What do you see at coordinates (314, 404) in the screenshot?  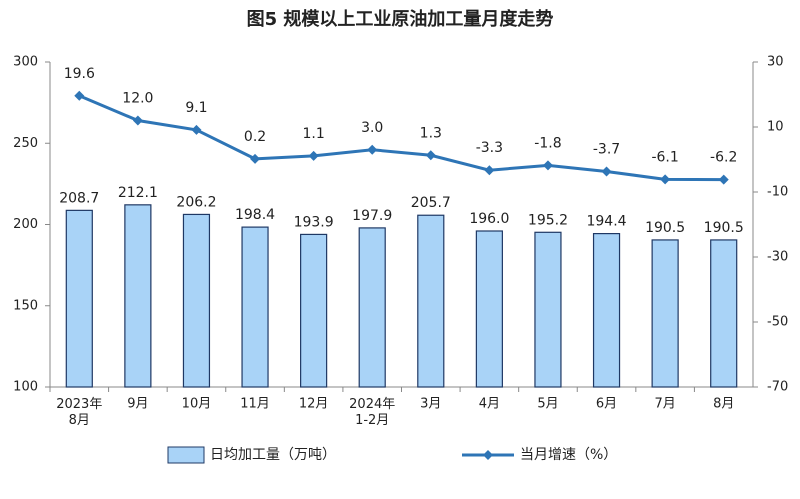 I see `x-tick-label: 12月` at bounding box center [314, 404].